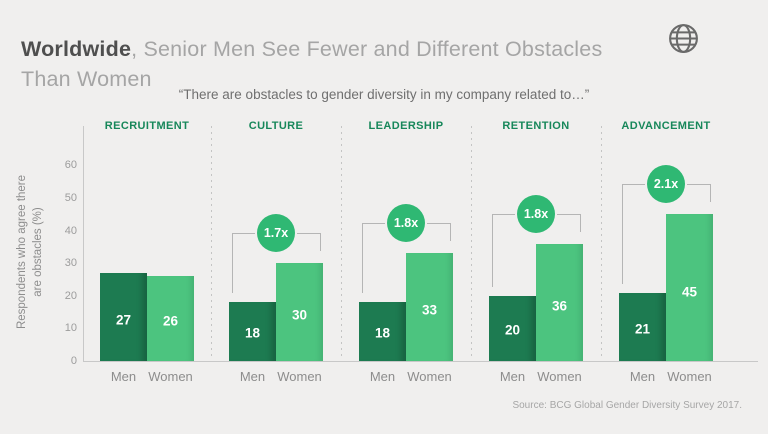  What do you see at coordinates (123, 320) in the screenshot?
I see `bar-value-men-recruitment: 27` at bounding box center [123, 320].